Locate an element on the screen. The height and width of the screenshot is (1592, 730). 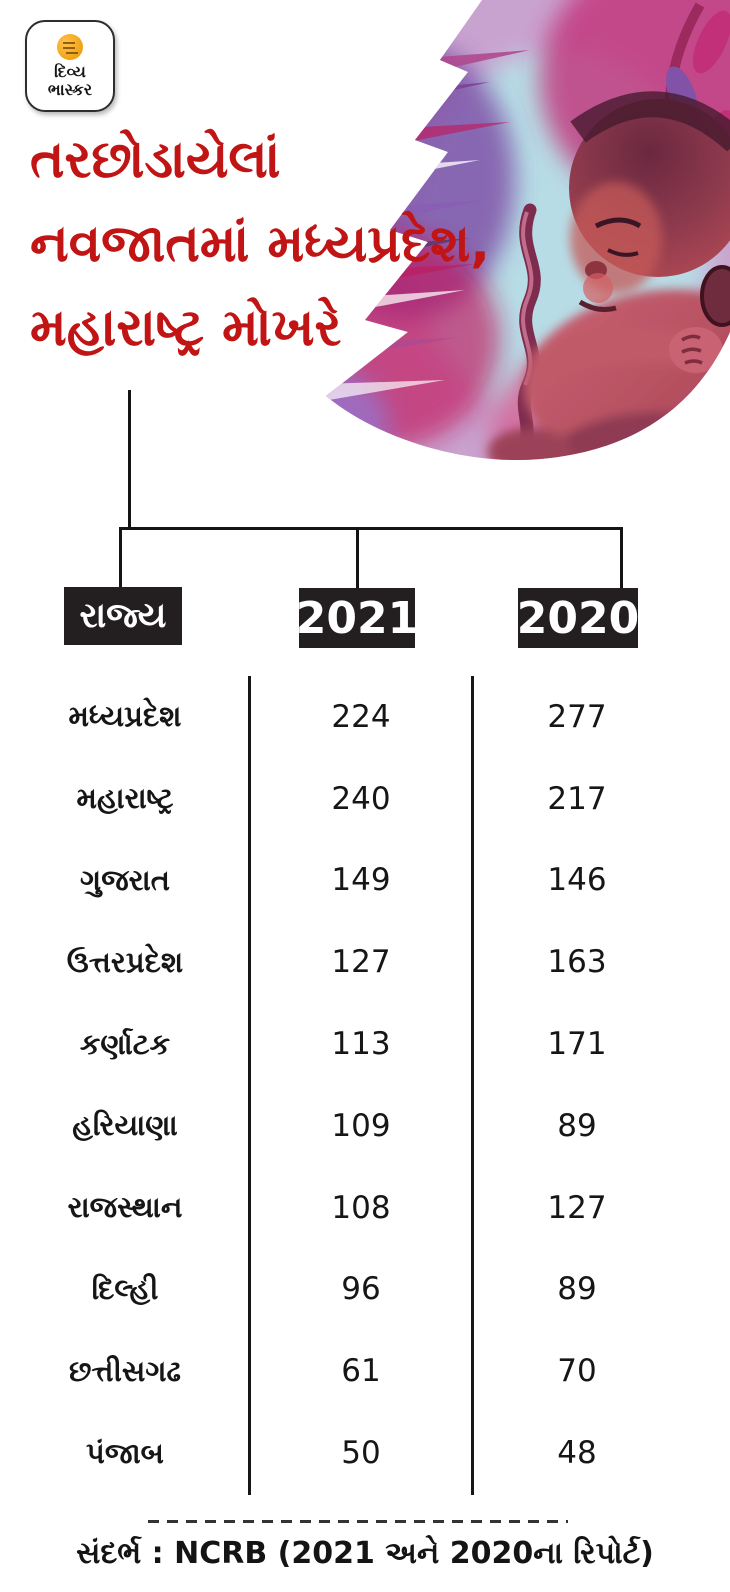
header-state: રાજ્ય is located at coordinates (123, 616).